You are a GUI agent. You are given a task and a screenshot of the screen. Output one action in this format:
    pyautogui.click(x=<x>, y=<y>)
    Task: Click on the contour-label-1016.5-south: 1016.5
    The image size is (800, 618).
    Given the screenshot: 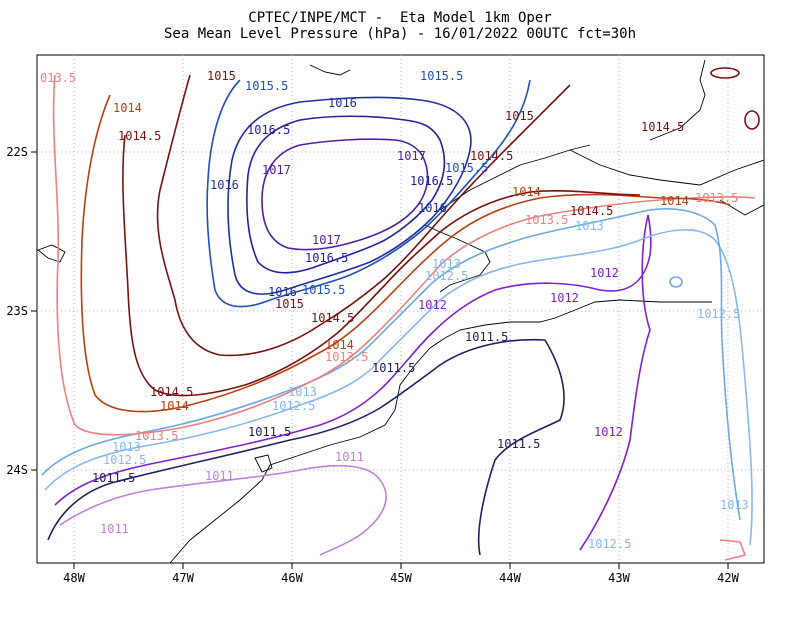 What is the action you would take?
    pyautogui.click(x=326, y=258)
    